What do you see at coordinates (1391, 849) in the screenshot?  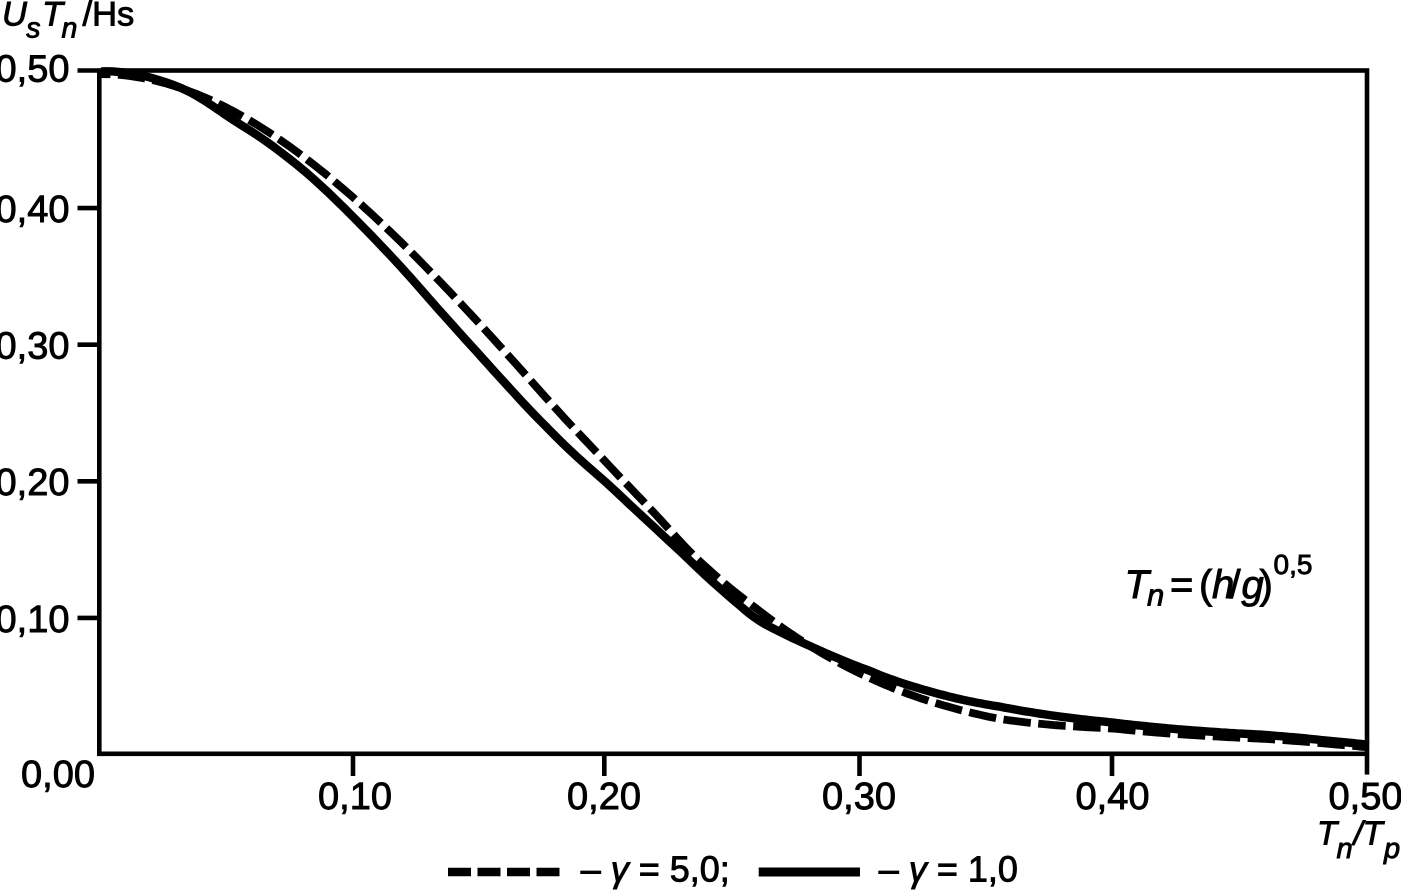 I see `svg-text: p` at bounding box center [1391, 849].